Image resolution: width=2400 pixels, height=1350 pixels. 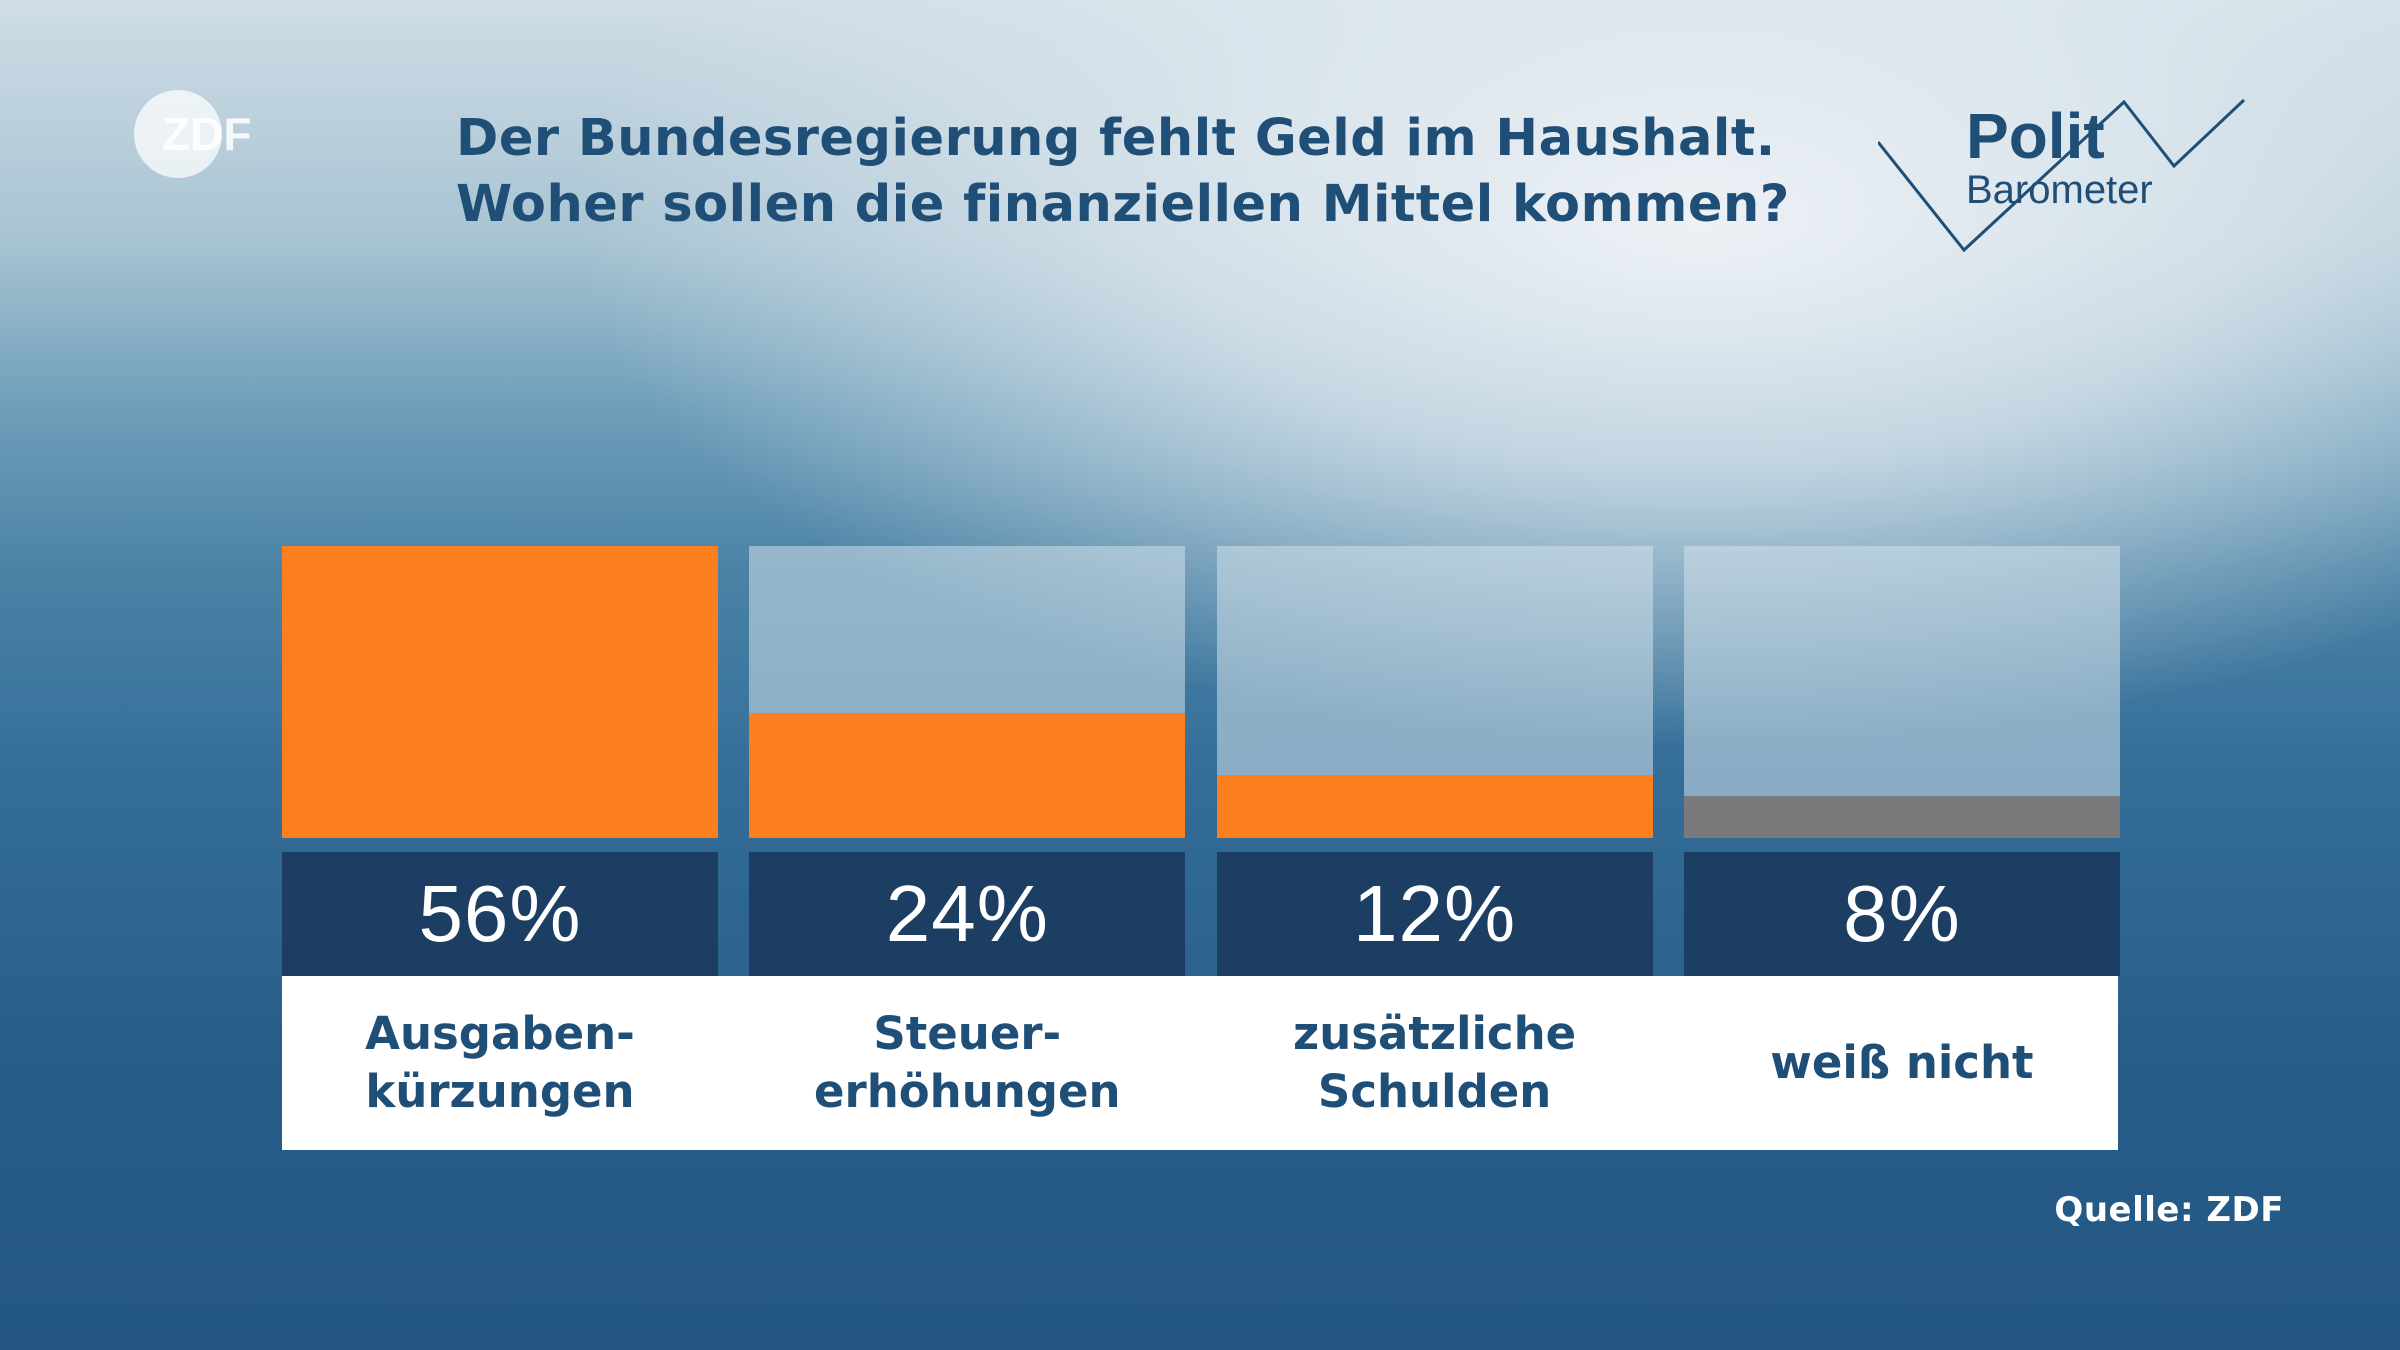 I want to click on category-label-line: Ausgaben-, so click(x=500, y=1033).